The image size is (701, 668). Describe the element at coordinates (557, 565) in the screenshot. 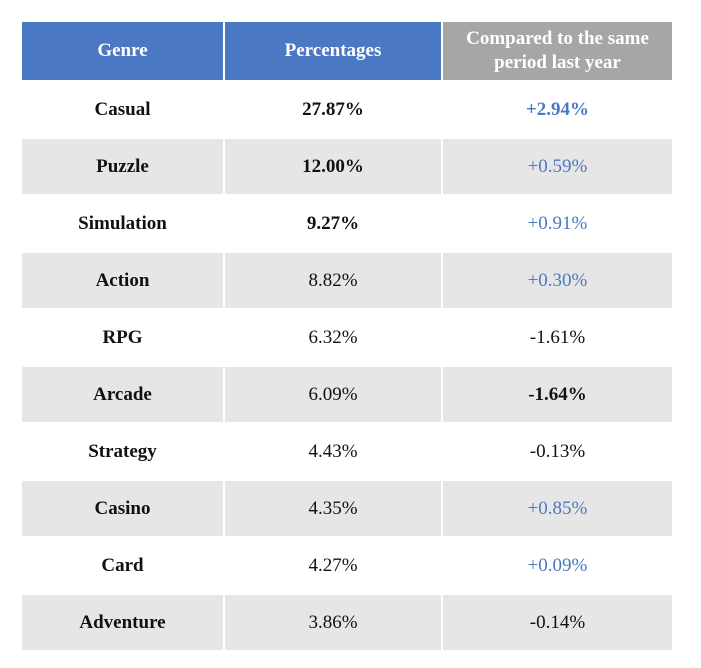

I see `change-cell: +0.09%` at that location.